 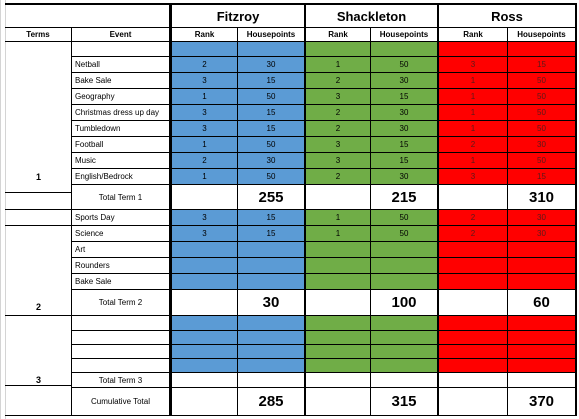 What do you see at coordinates (121, 145) in the screenshot?
I see `event-name-cell: Football` at bounding box center [121, 145].